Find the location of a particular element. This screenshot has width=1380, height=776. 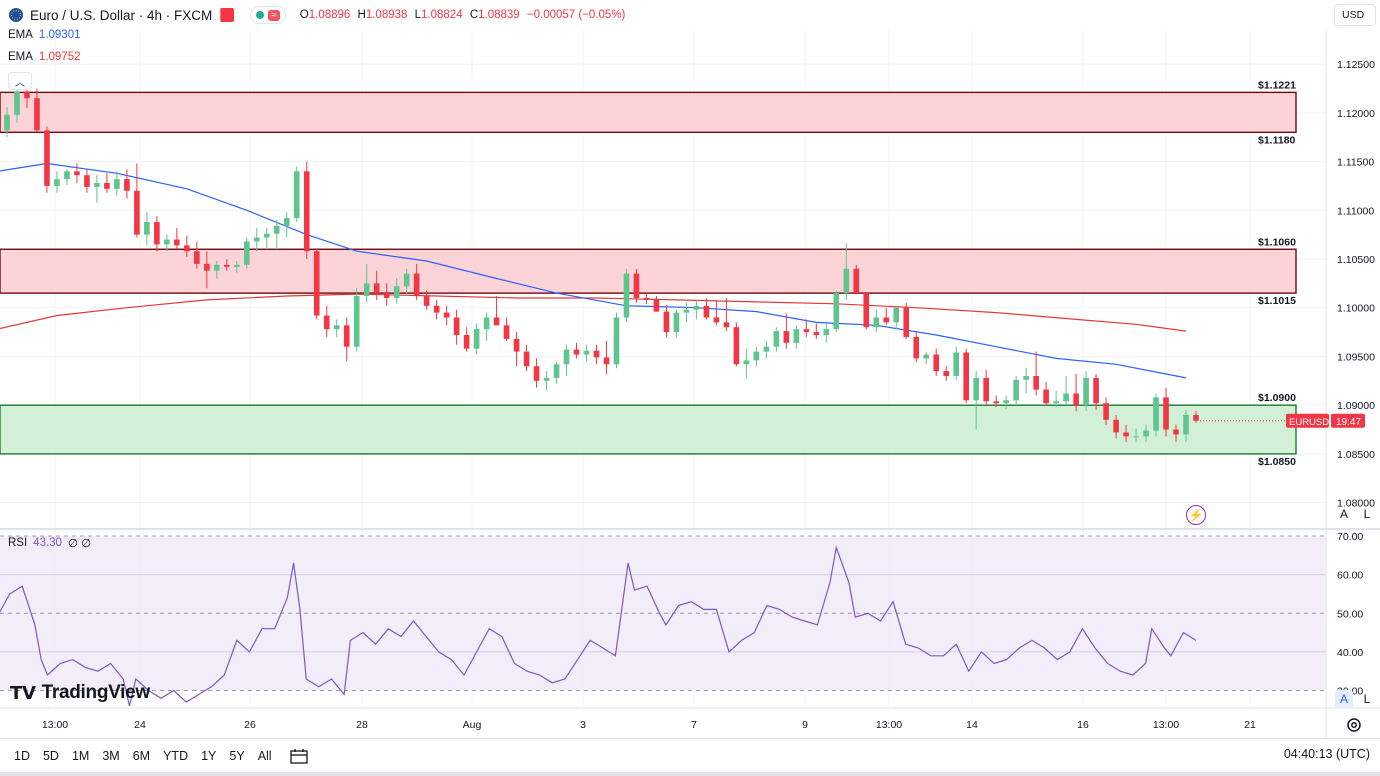

settings-gear-icon is located at coordinates (1354, 725).